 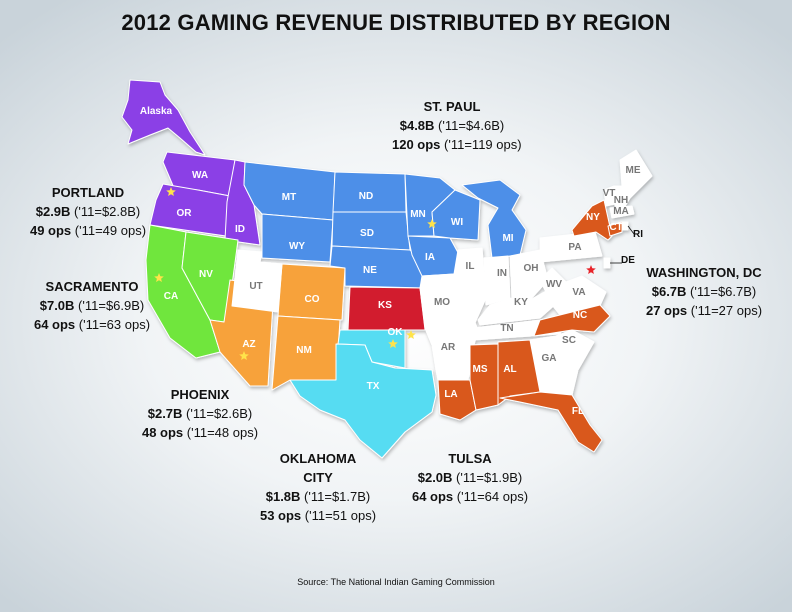 What do you see at coordinates (432, 223) in the screenshot?
I see `region-office-star-st-paul` at bounding box center [432, 223].